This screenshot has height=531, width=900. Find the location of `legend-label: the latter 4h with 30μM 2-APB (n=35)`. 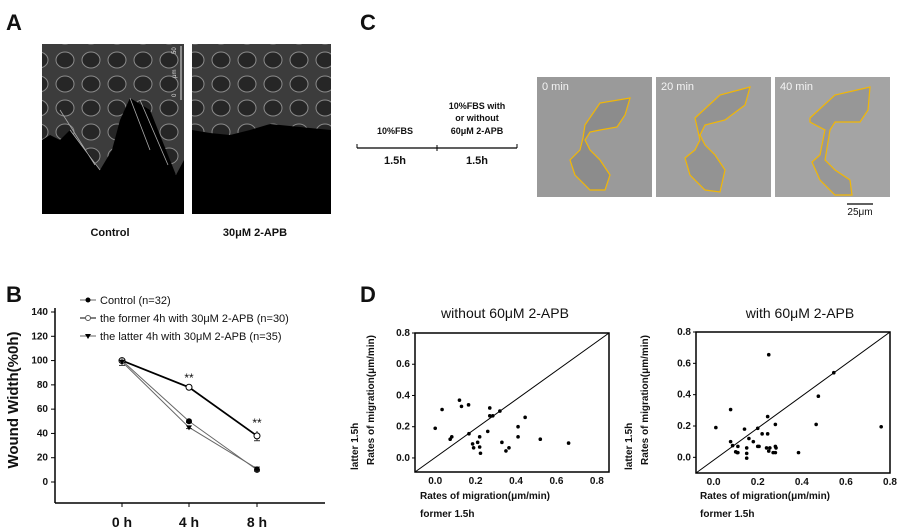

legend-label: the latter 4h with 30μM 2-APB (n=35) is located at coordinates (191, 337).